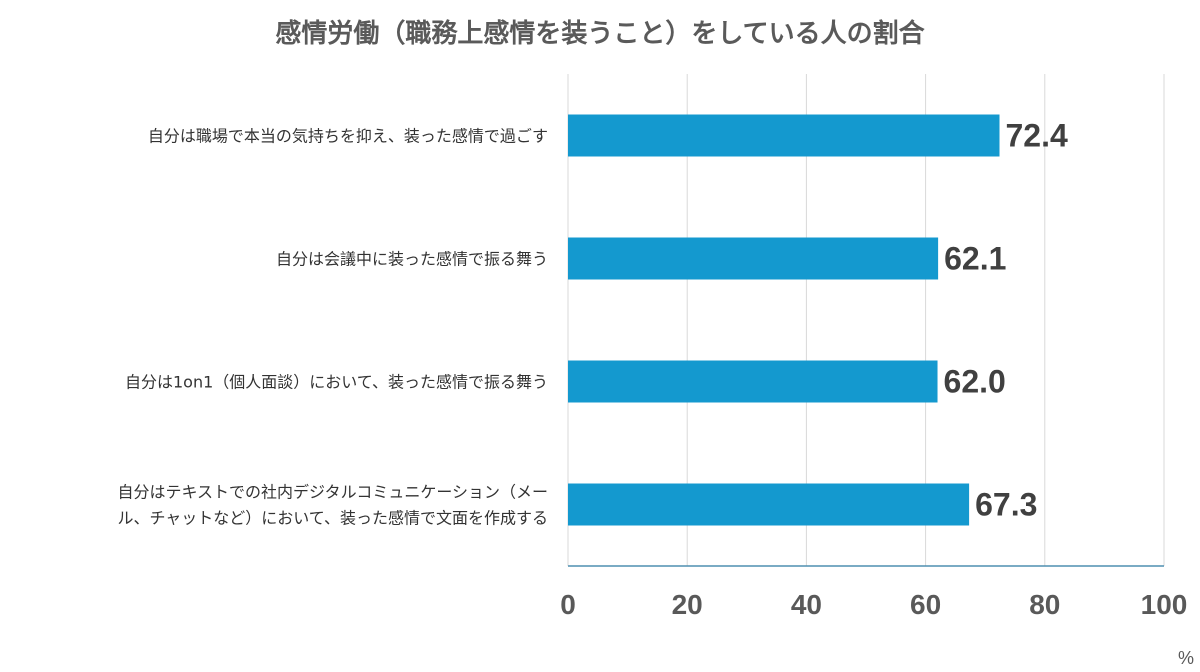 This screenshot has height=672, width=1200. What do you see at coordinates (975, 382) in the screenshot?
I see `value-label-3: 62.0` at bounding box center [975, 382].